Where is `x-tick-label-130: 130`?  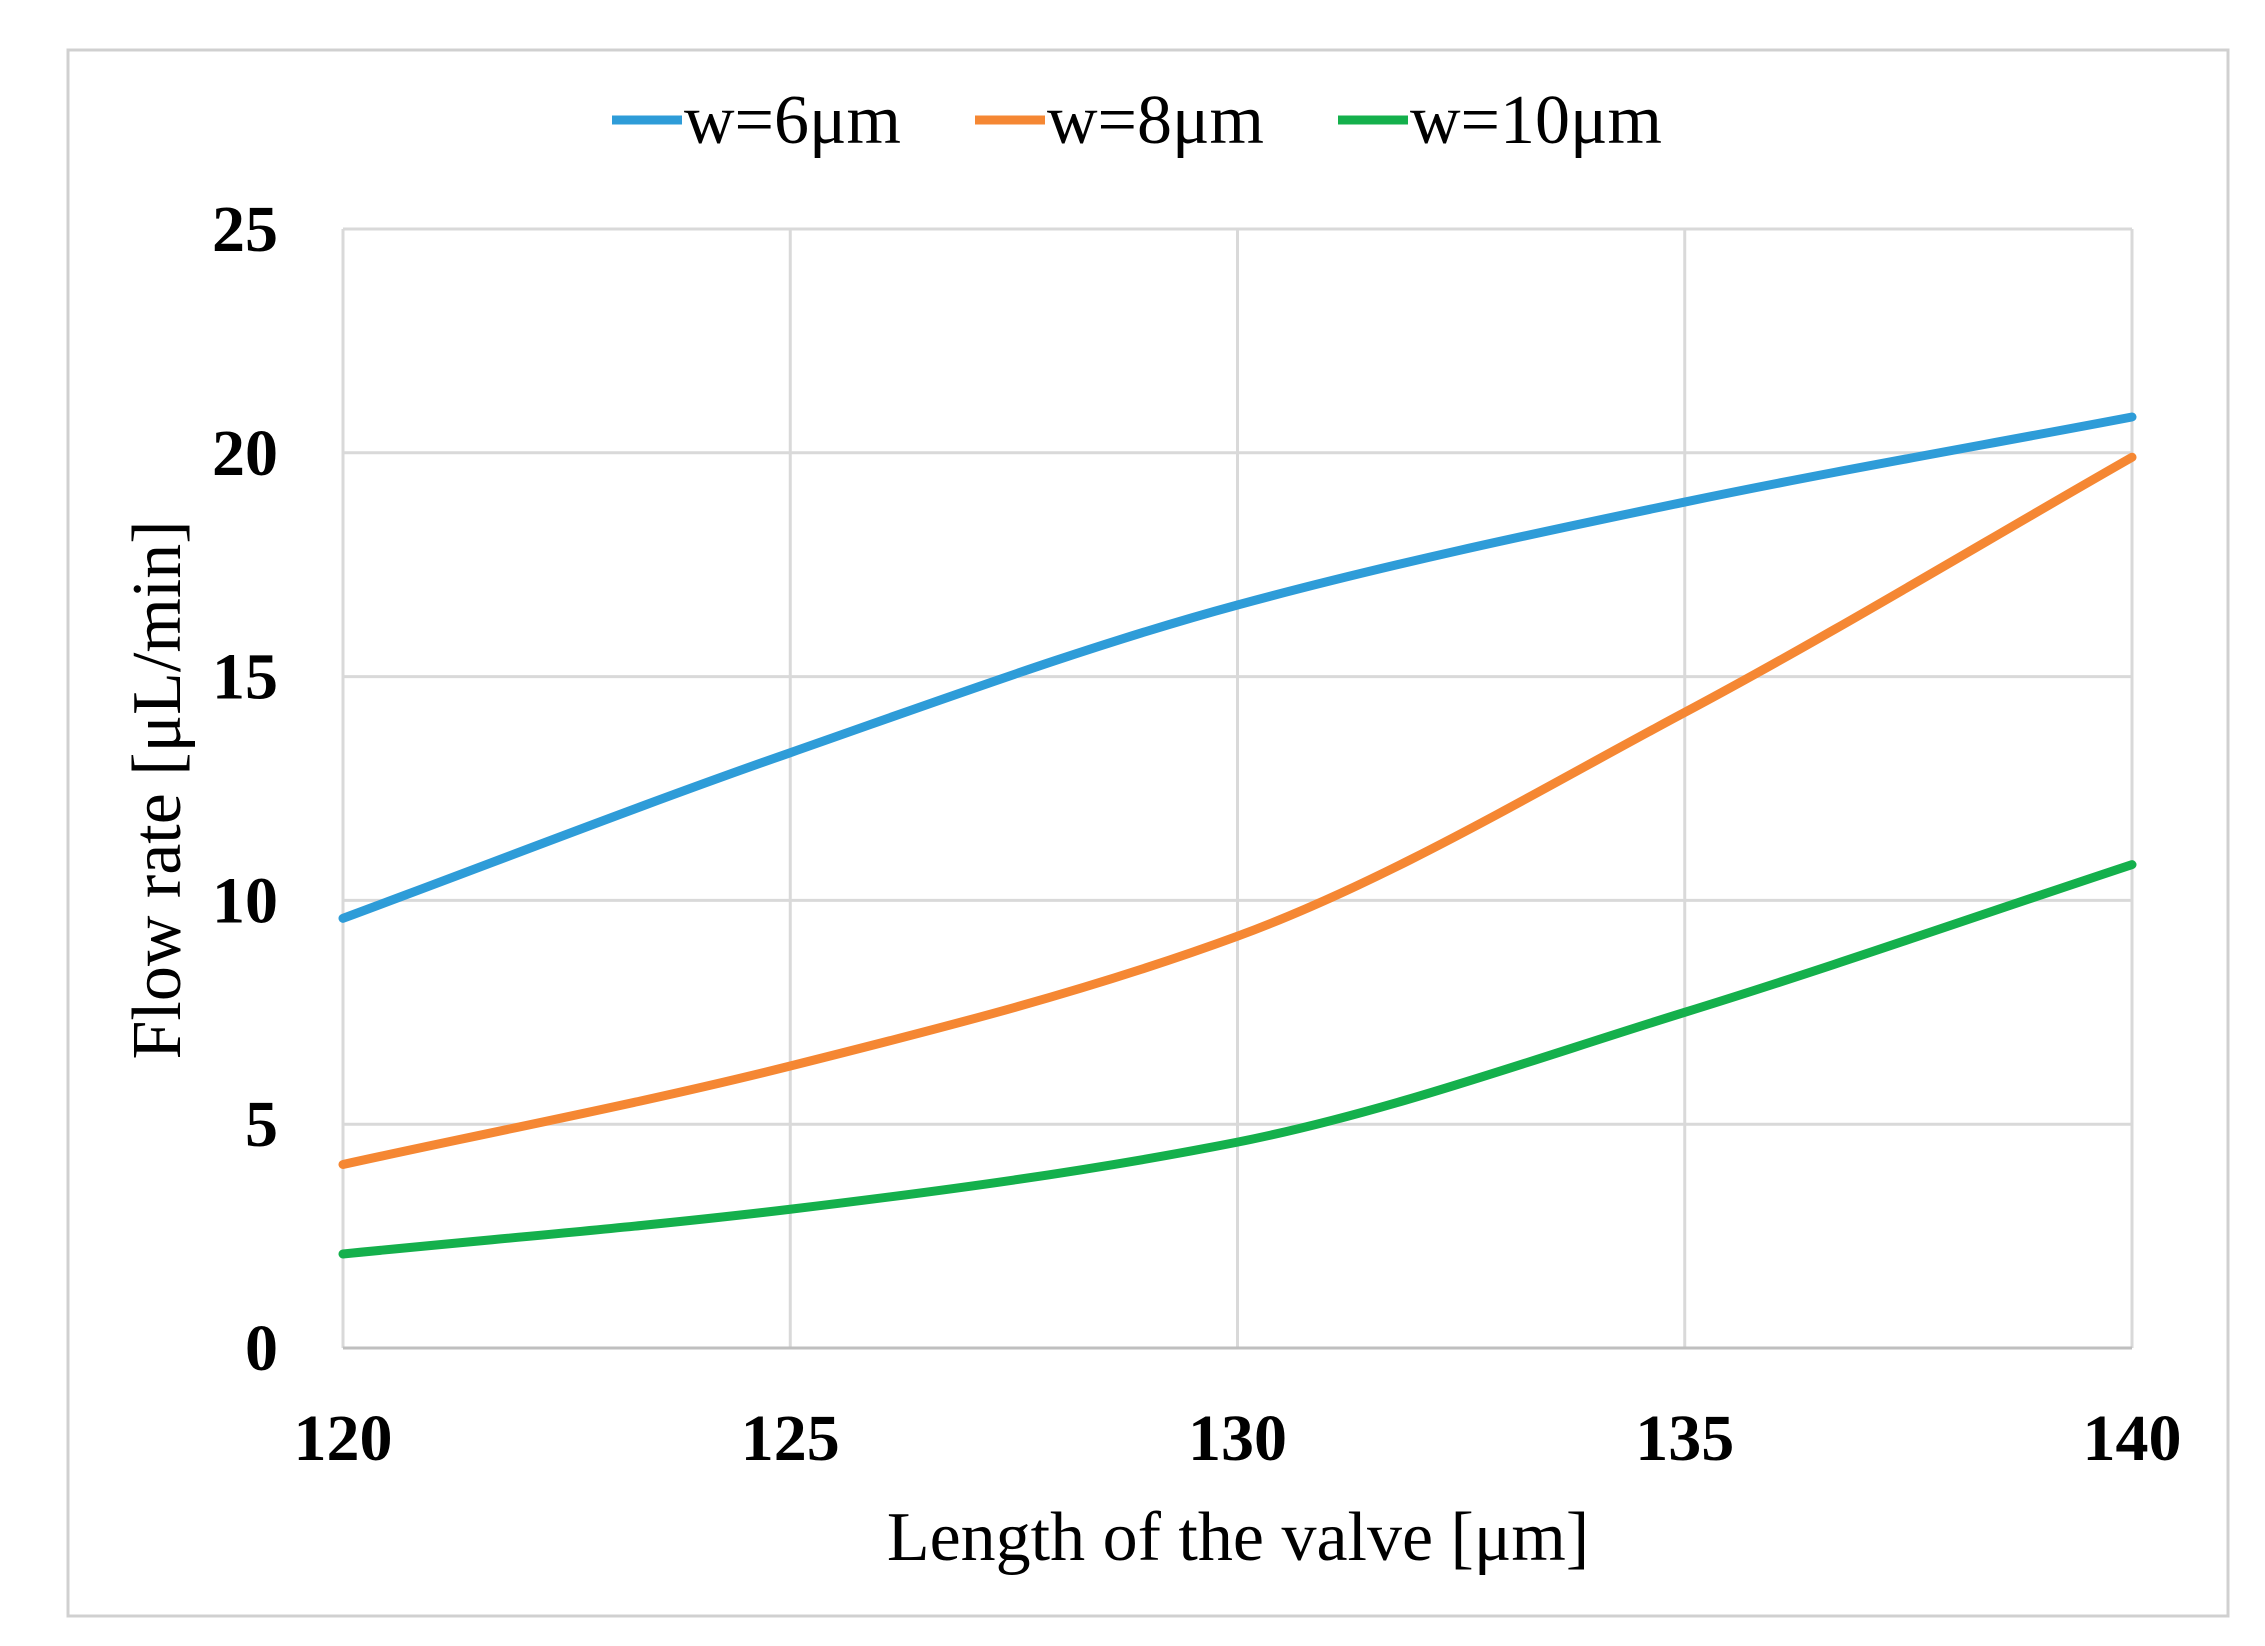
x-tick-label-130: 130 is located at coordinates (1237, 1438).